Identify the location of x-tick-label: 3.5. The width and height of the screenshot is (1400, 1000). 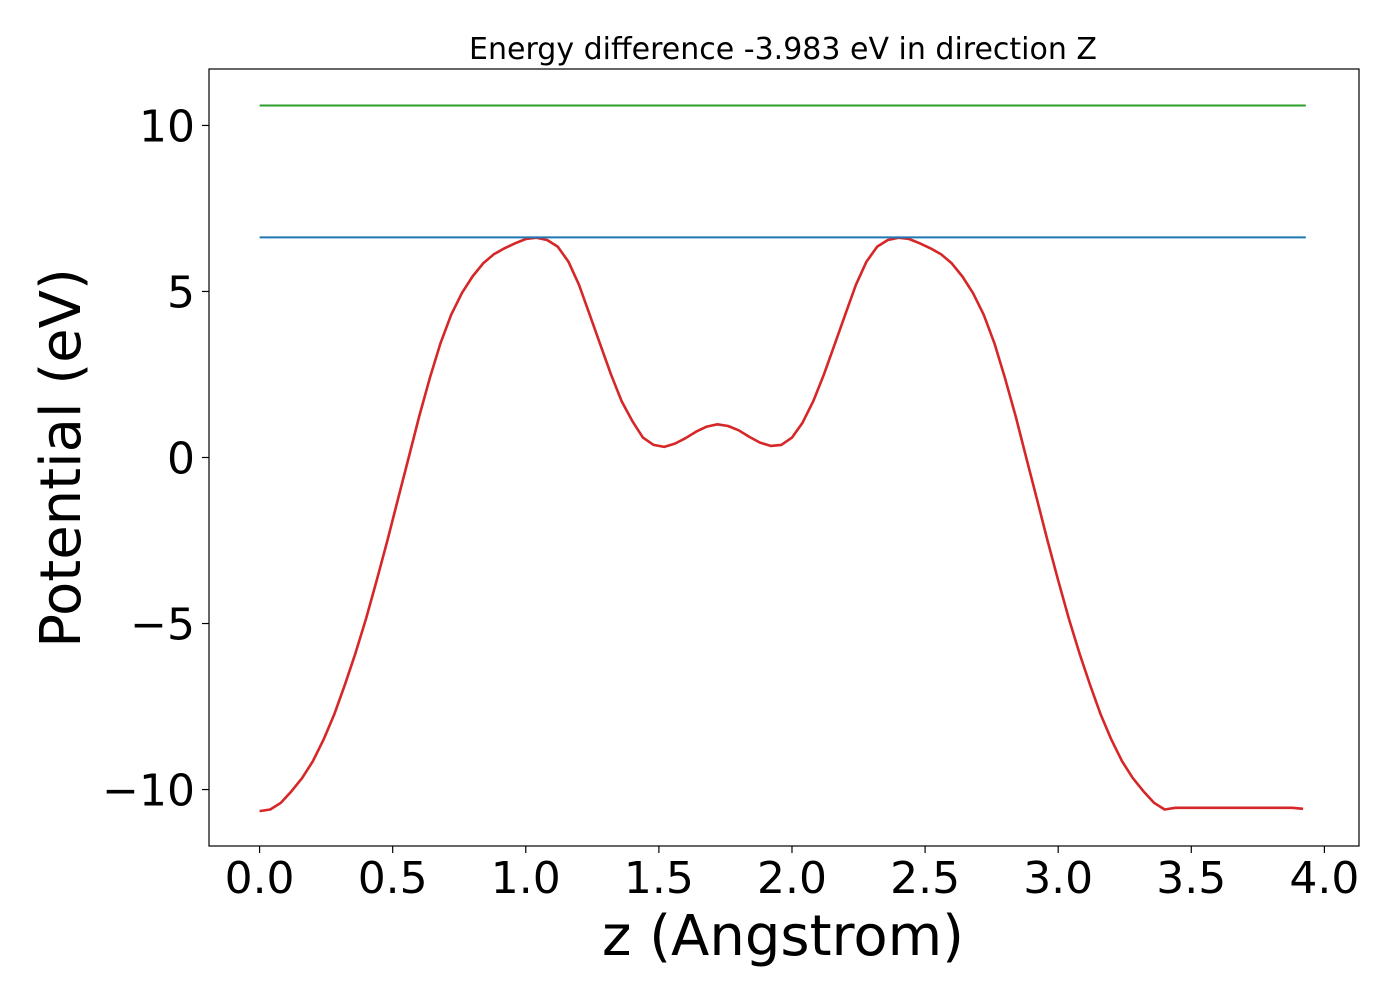
(1191, 878).